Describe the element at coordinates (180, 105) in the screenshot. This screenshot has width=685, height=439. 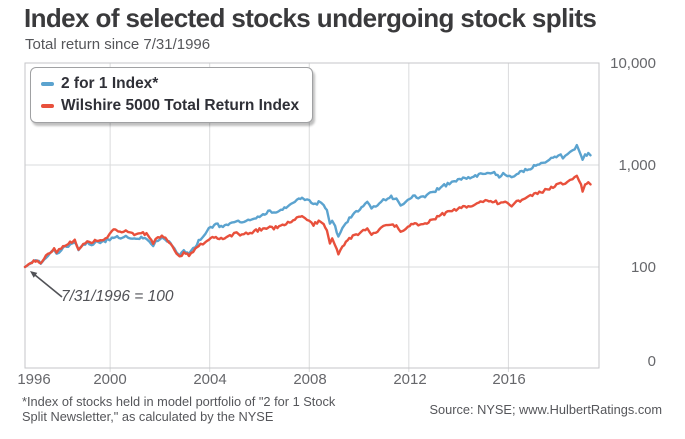
I see `legend-label: Wilshire 5000 Total Return Index` at that location.